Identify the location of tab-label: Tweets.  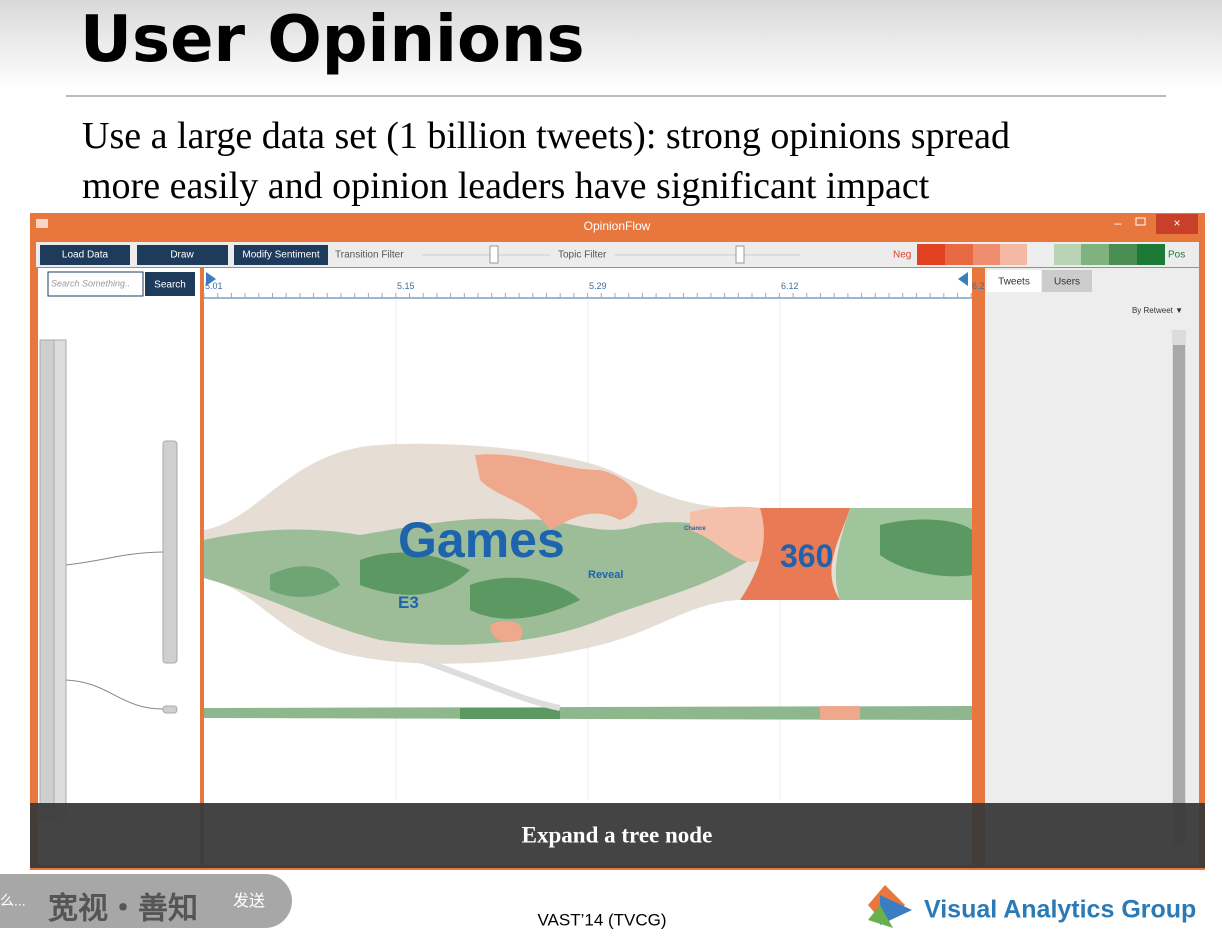
(1014, 282).